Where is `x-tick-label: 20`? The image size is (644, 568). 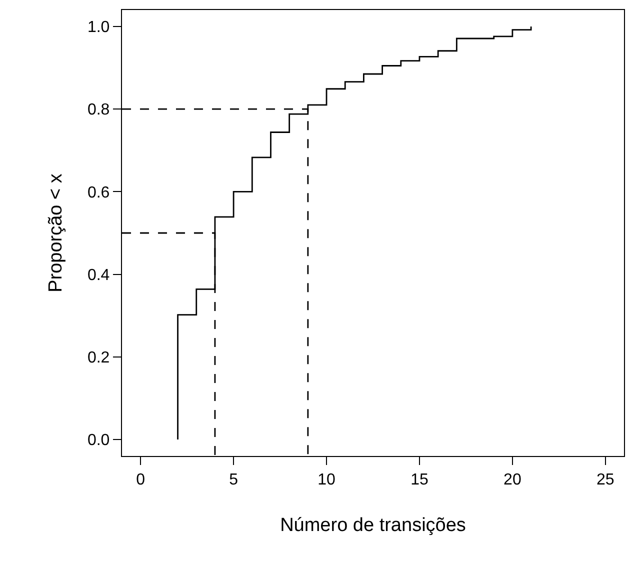
x-tick-label: 20 is located at coordinates (513, 479).